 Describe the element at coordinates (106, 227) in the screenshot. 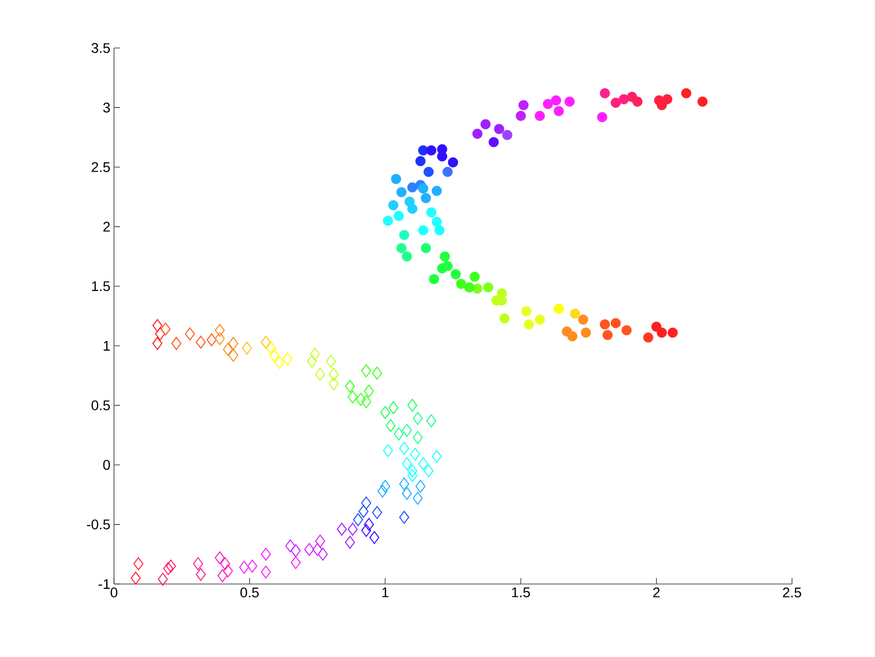

I see `y-tick-label: 2` at that location.